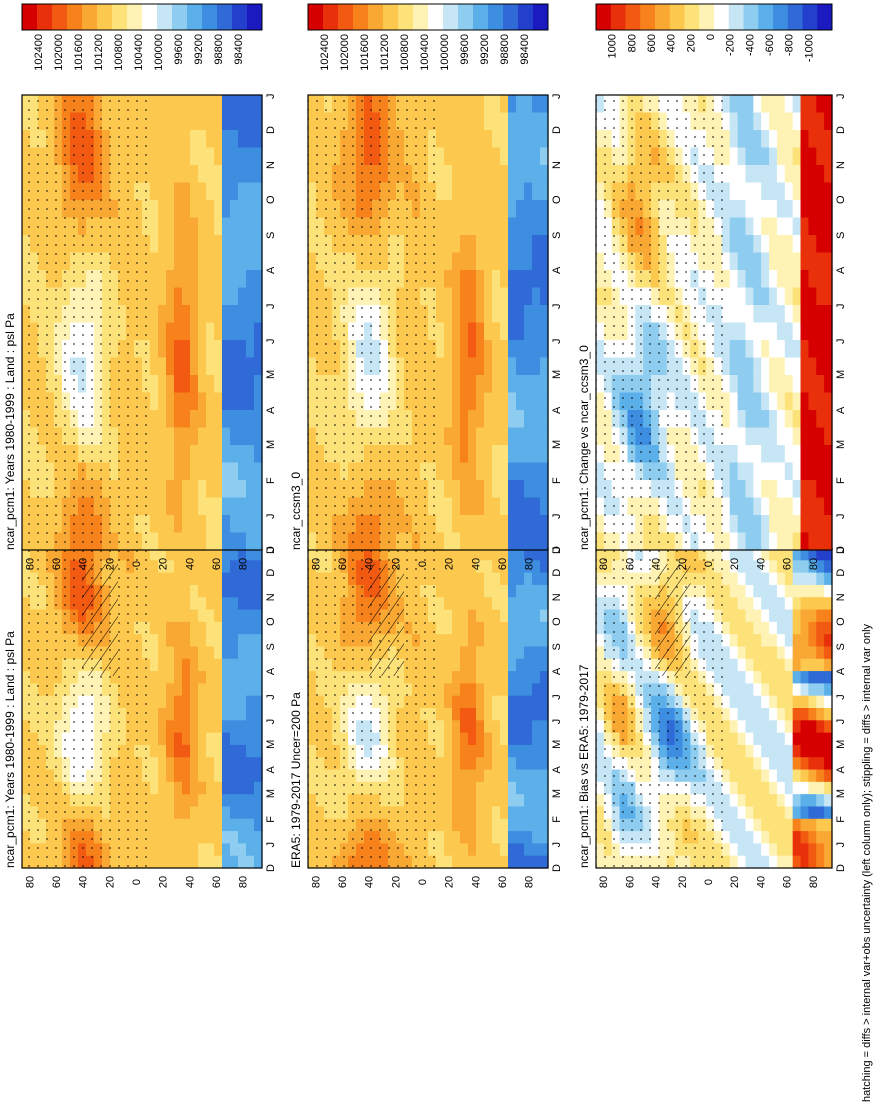  What do you see at coordinates (139, 52) in the screenshot?
I see `colorbar-tick-label: 100400` at bounding box center [139, 52].